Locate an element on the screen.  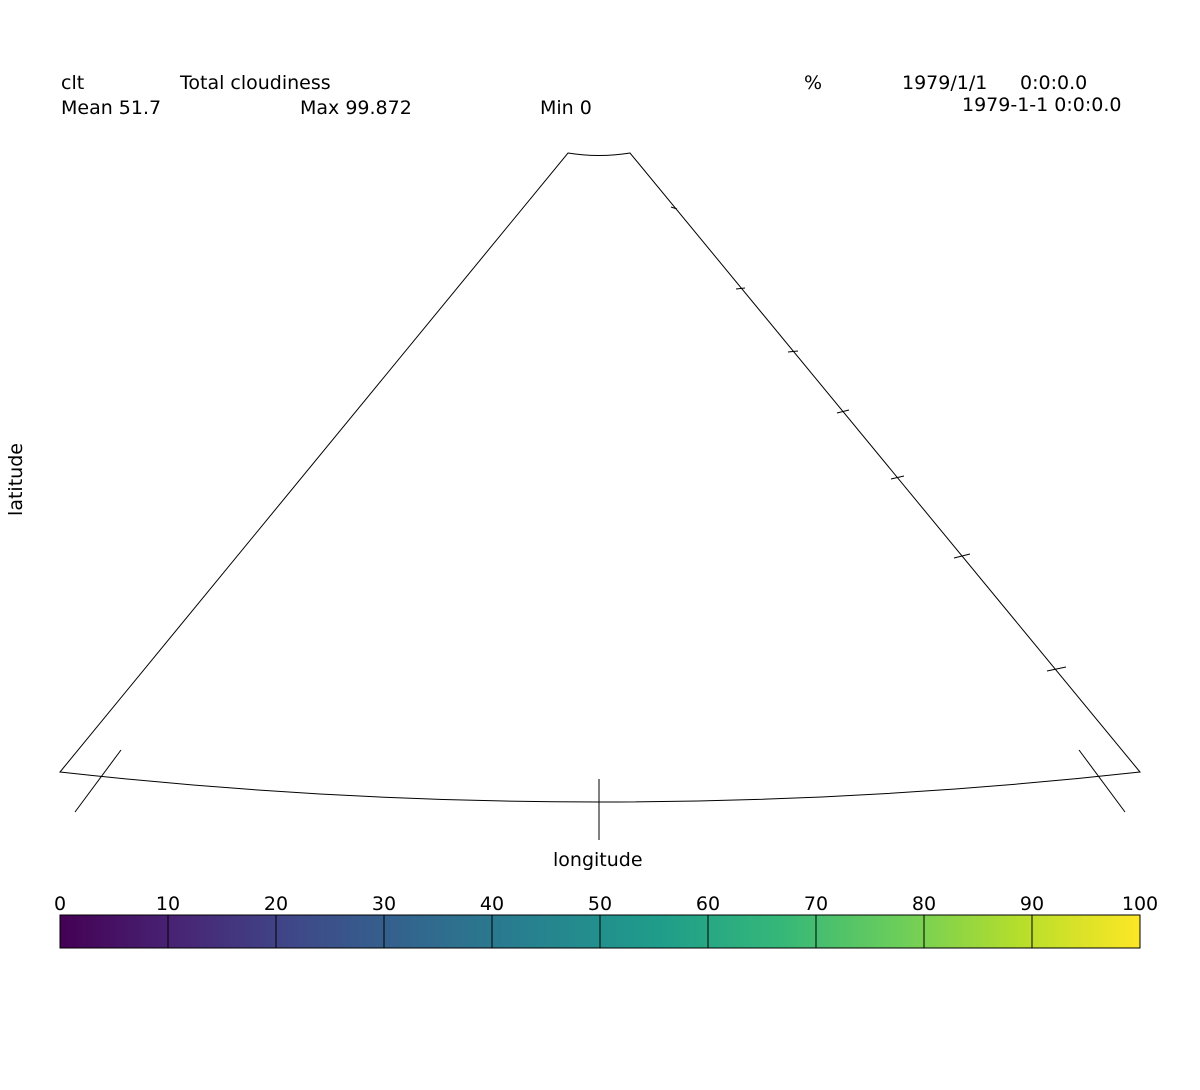
timestamp-label: 1979-1-1 0:0:0.0 is located at coordinates (1042, 105).